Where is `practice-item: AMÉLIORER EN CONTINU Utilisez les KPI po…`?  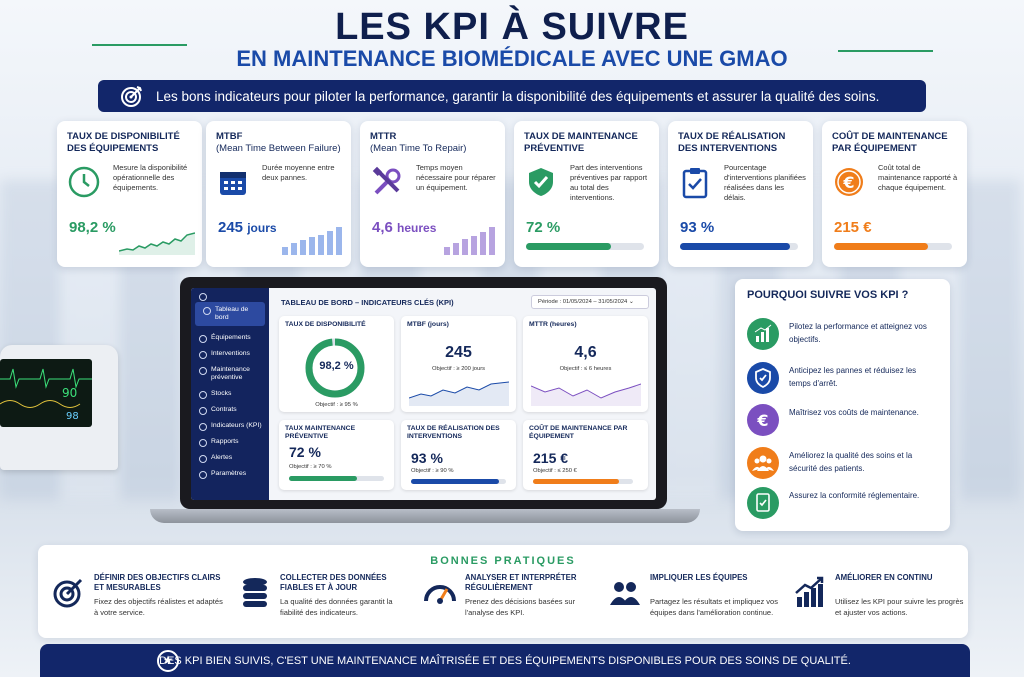
practice-item: AMÉLIORER EN CONTINU Utilisez les KPI po… is located at coordinates (880, 603).